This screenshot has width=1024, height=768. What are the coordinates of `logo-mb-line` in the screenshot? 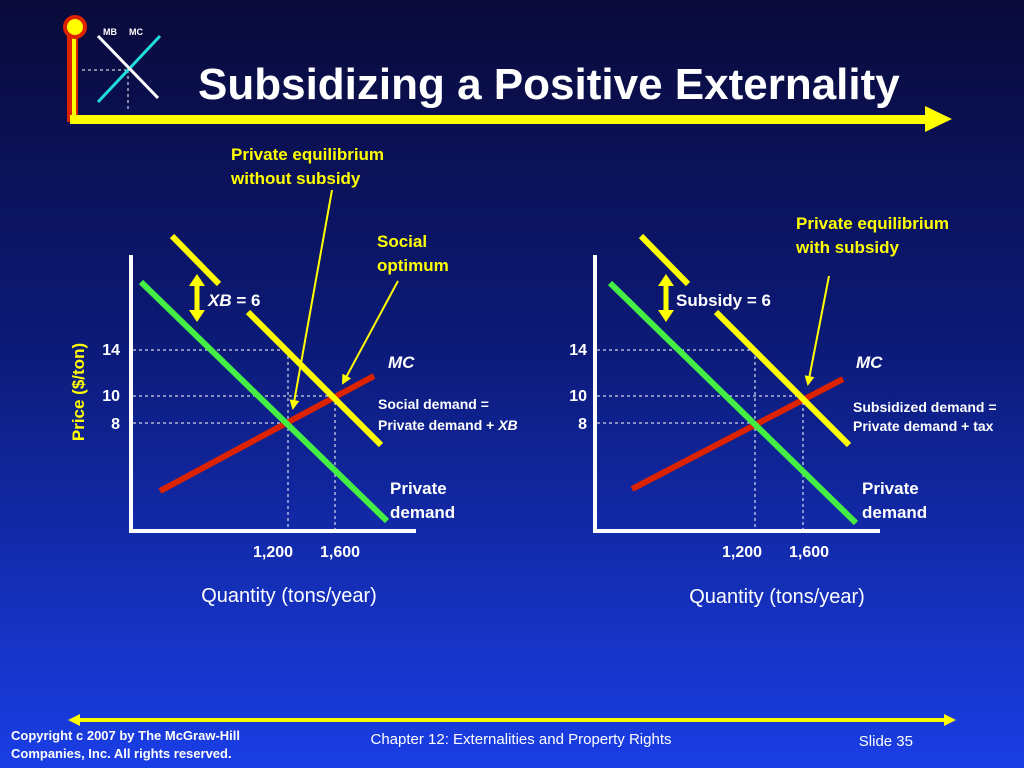 It's located at (128, 67).